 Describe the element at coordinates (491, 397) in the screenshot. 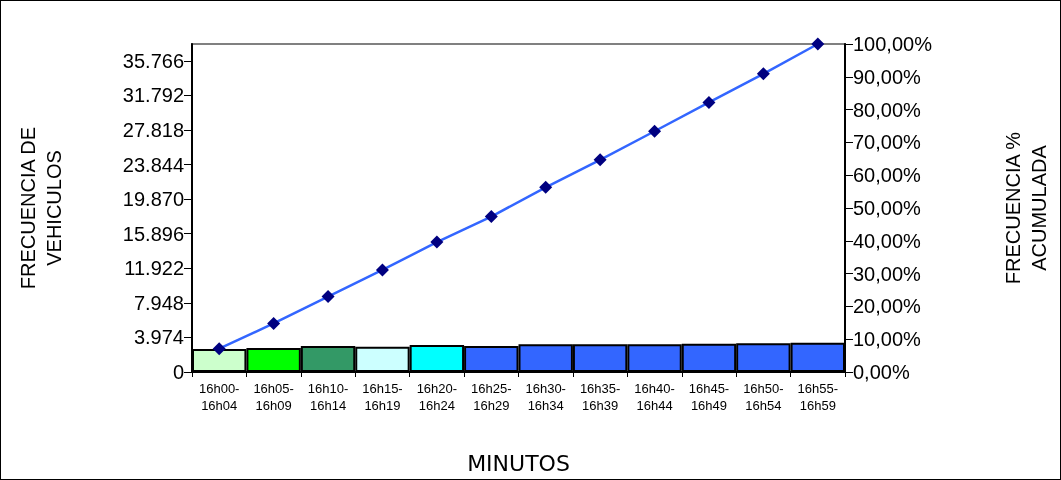

I see `x-tick-label: 16h25-16h29` at that location.